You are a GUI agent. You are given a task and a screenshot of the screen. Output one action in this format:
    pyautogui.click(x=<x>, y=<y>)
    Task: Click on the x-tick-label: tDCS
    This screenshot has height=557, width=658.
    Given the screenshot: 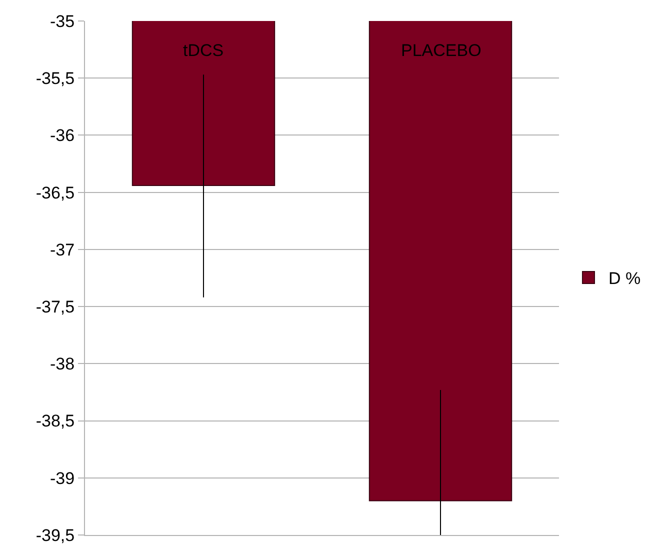 What is the action you would take?
    pyautogui.click(x=203, y=50)
    